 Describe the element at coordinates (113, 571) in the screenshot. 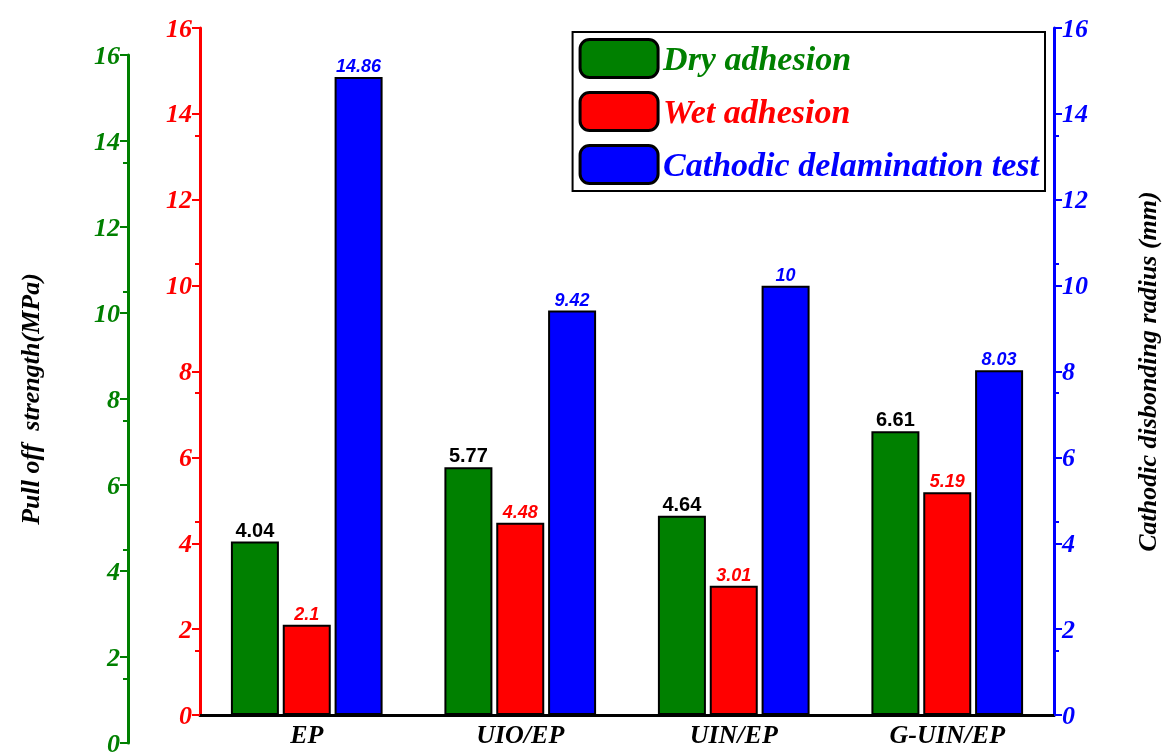

I see `y3-tick-label: 4` at that location.